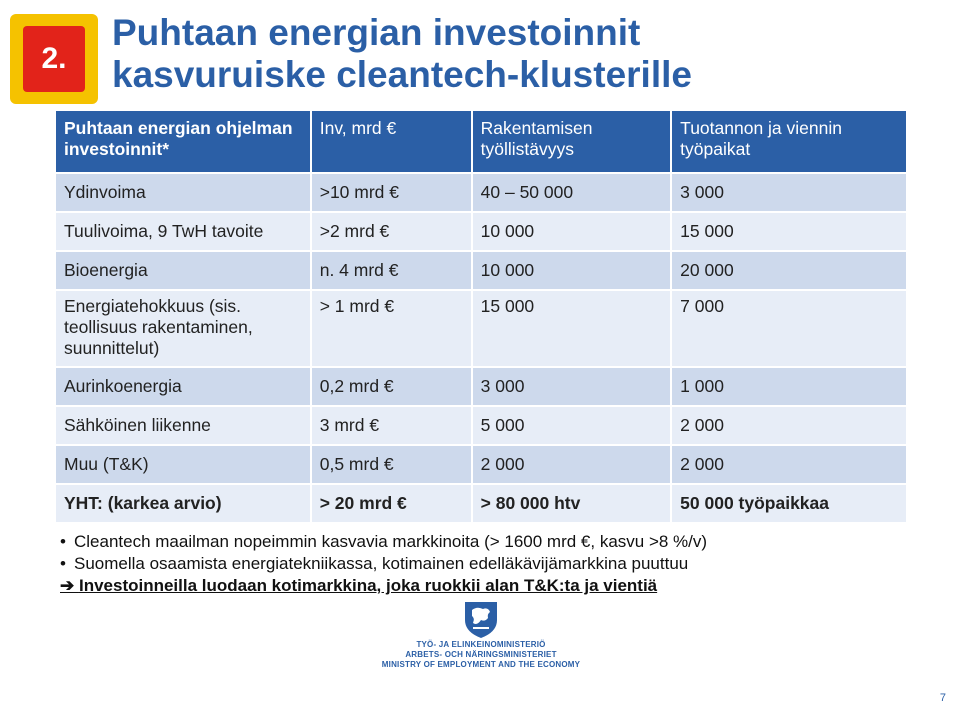 Image resolution: width=960 pixels, height=716 pixels. I want to click on logo-line-fi: TYÖ- JA ELINKEINOMINISTERIÖ, so click(481, 644).